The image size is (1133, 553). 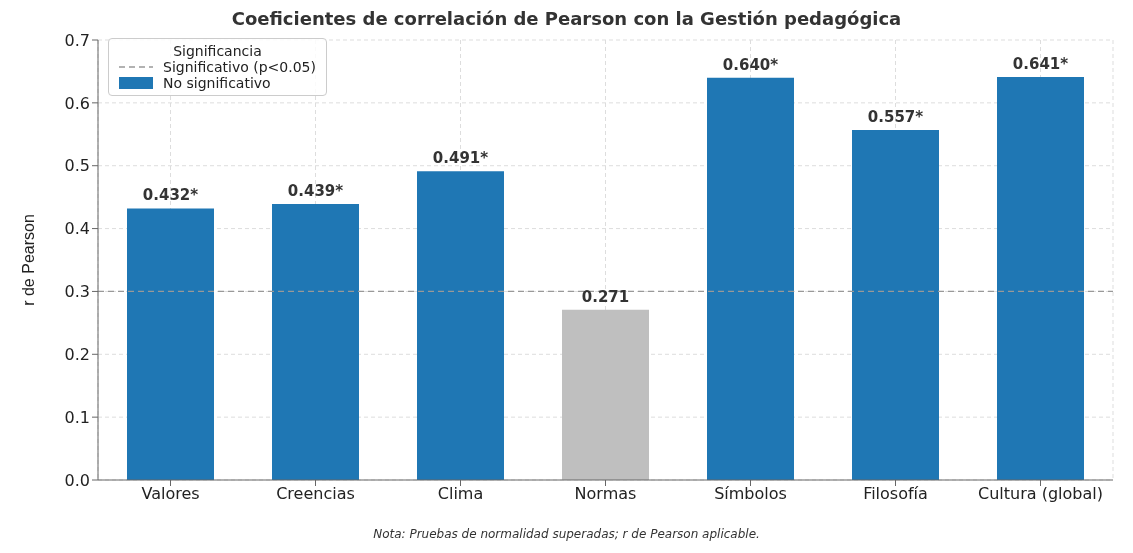 I want to click on data-label: 0.432*, so click(x=170, y=195).